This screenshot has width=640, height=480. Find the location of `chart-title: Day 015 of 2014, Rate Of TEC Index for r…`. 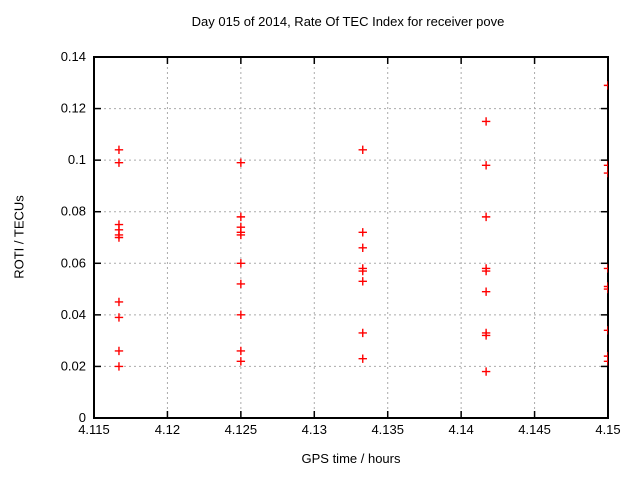

chart-title: Day 015 of 2014, Rate Of TEC Index for r… is located at coordinates (348, 21).